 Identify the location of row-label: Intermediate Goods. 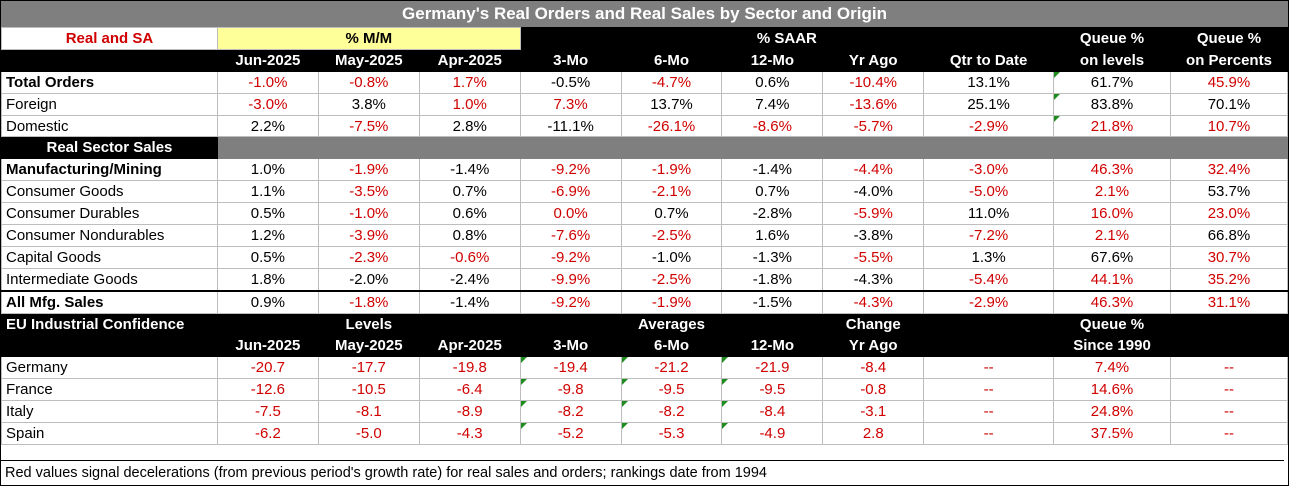
(109, 279).